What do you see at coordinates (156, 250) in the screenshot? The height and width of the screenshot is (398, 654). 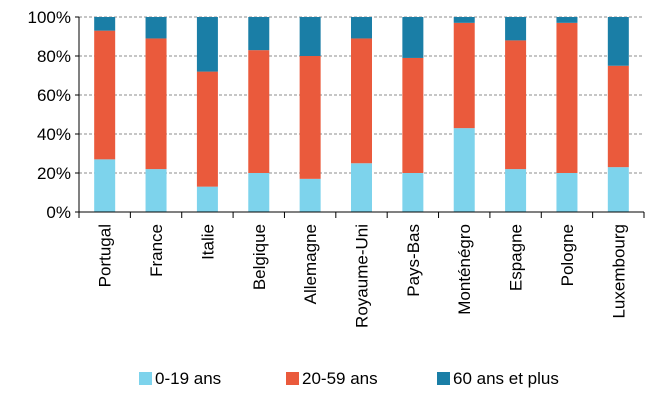 I see `x-tick-label: France` at bounding box center [156, 250].